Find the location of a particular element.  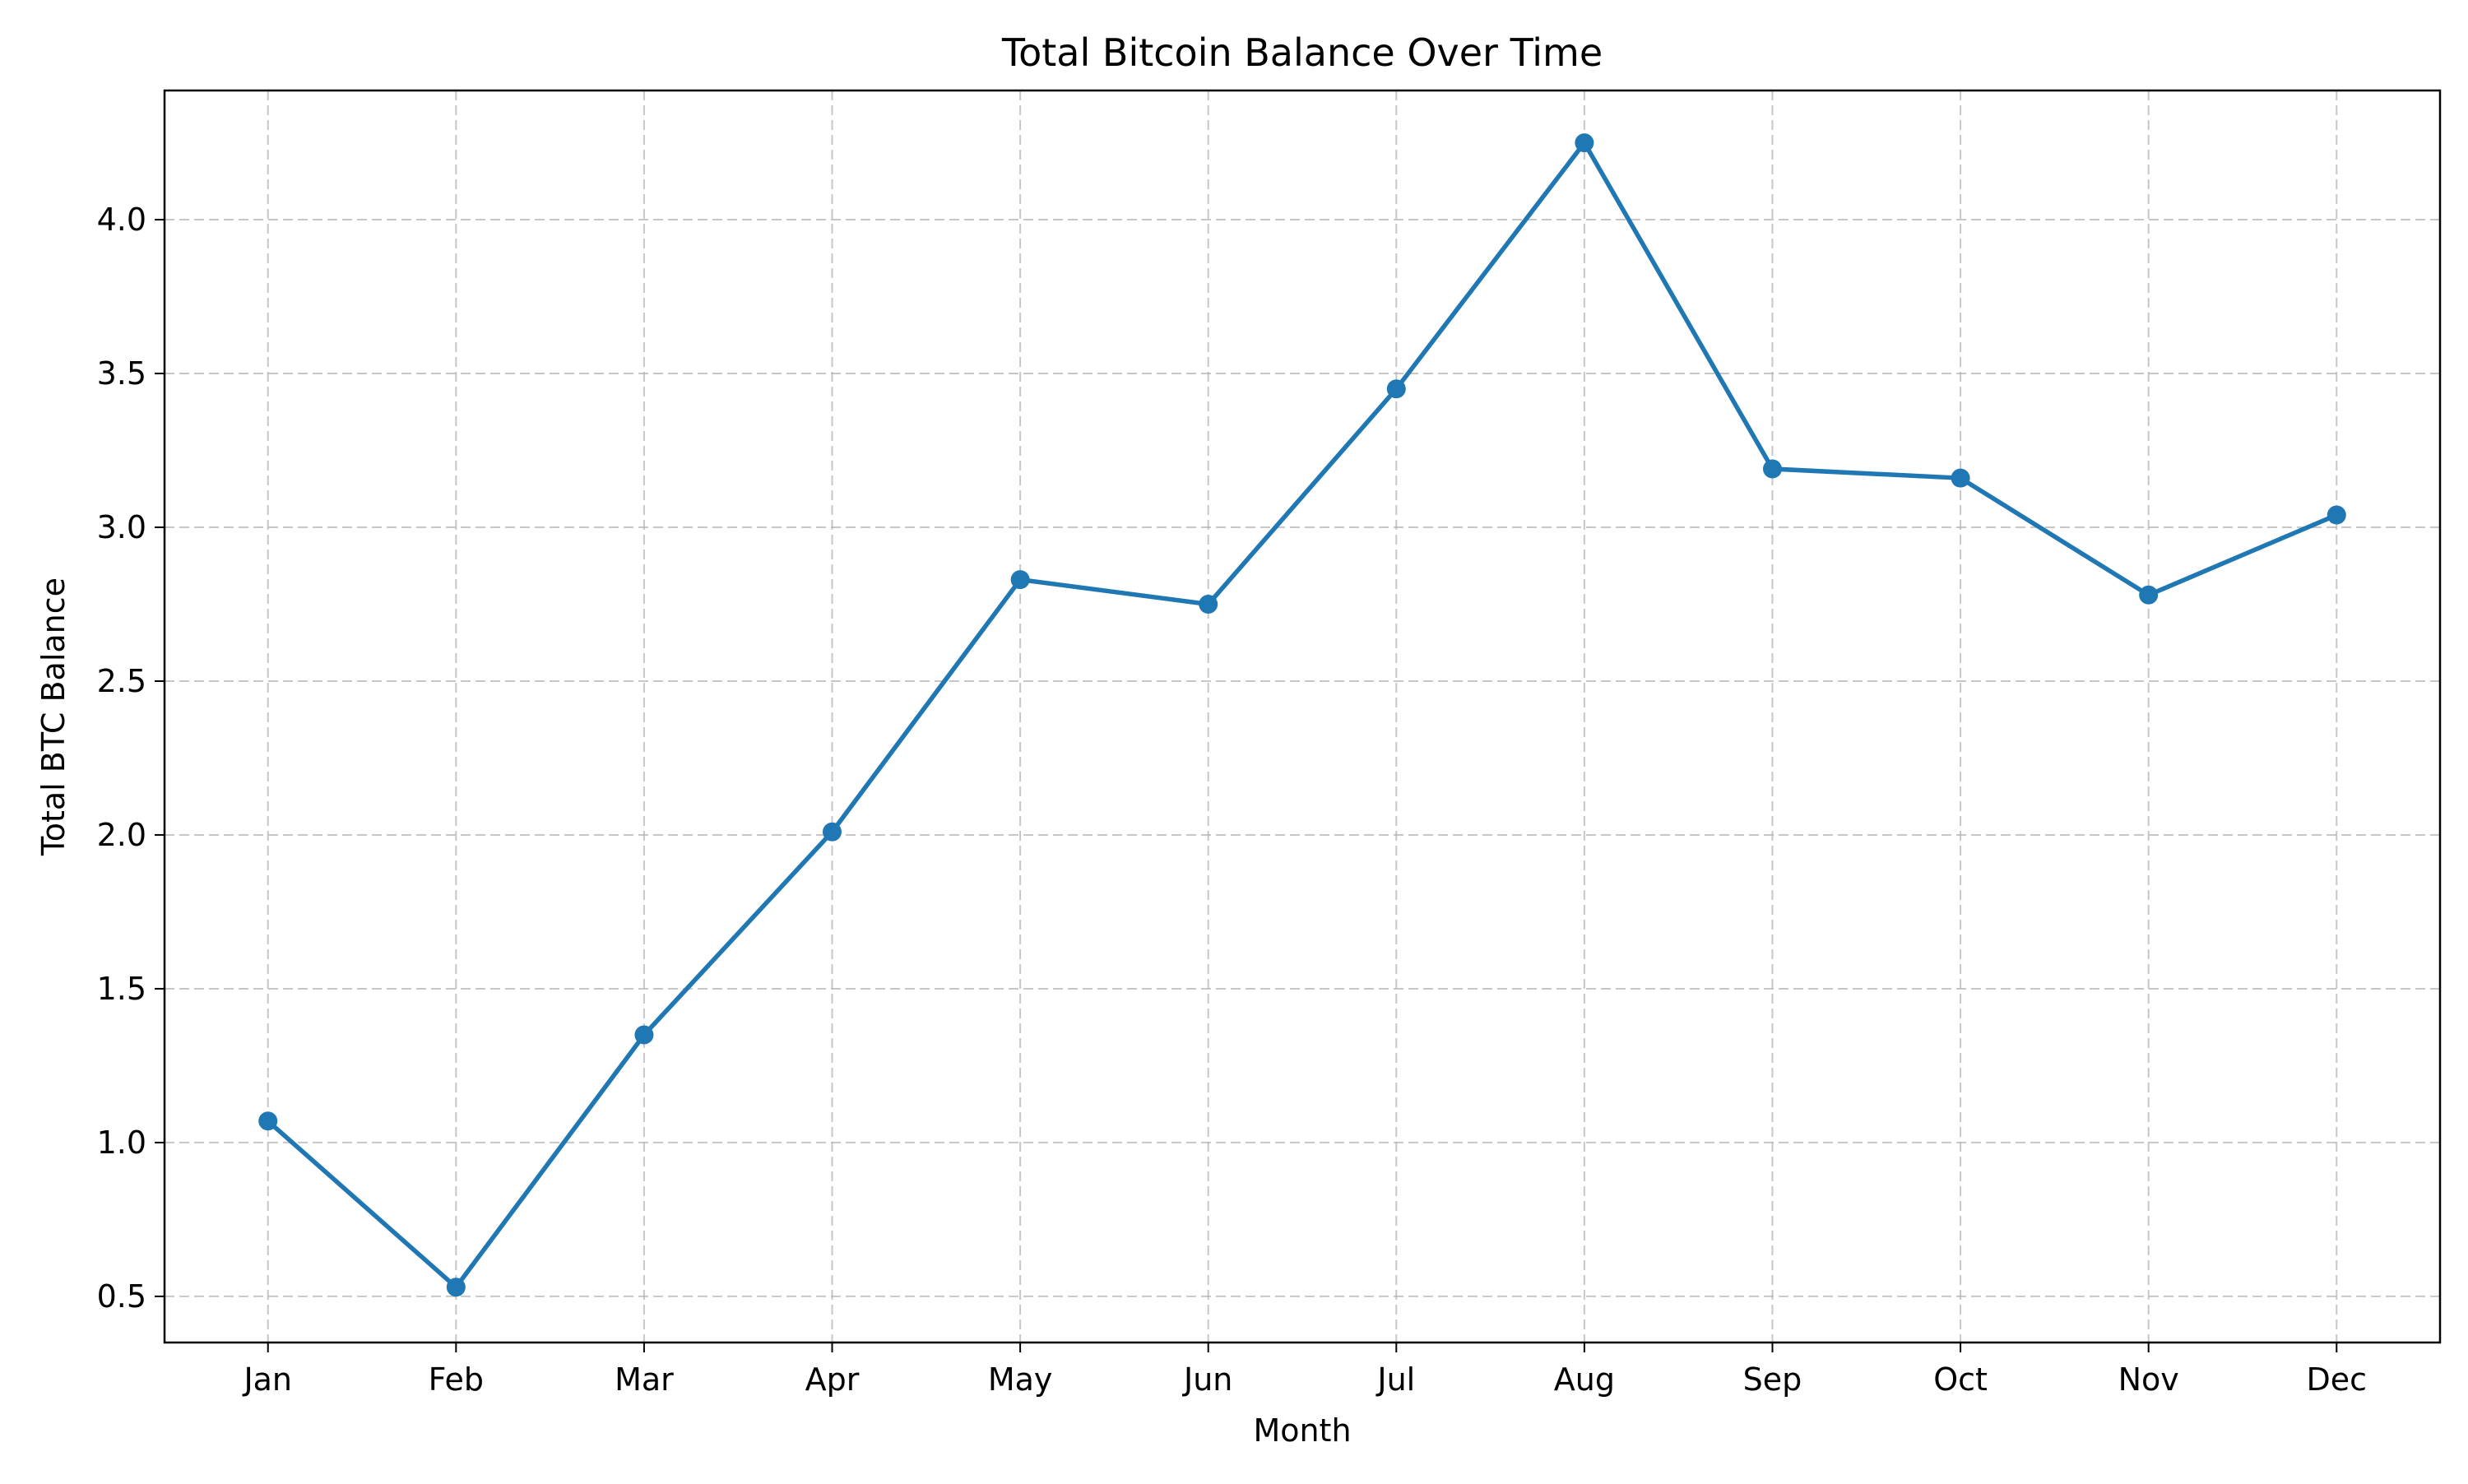

y-tick-label: 3.0 is located at coordinates (121, 527).